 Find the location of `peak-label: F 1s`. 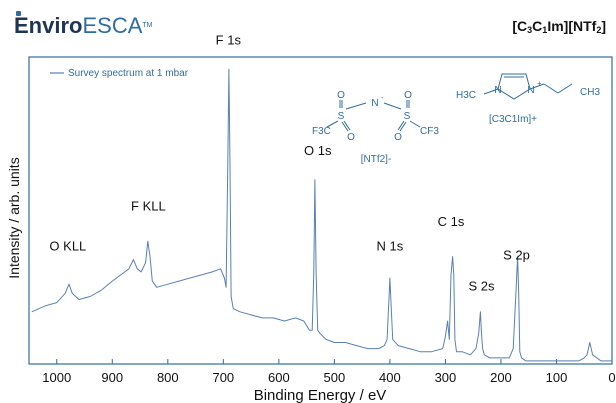

peak-label: F 1s is located at coordinates (229, 40).